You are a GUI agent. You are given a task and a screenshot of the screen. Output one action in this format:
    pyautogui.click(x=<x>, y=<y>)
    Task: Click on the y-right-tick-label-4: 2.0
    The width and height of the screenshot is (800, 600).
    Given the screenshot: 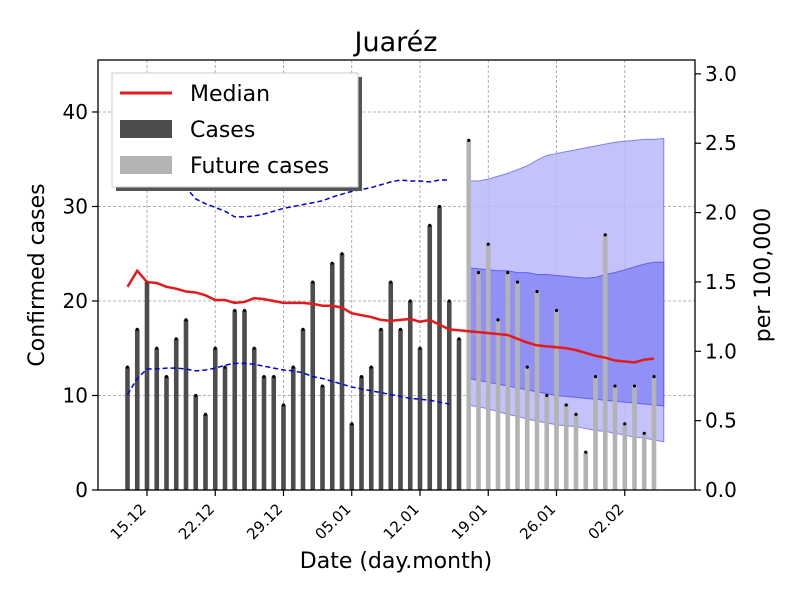 What is the action you would take?
    pyautogui.click(x=721, y=213)
    